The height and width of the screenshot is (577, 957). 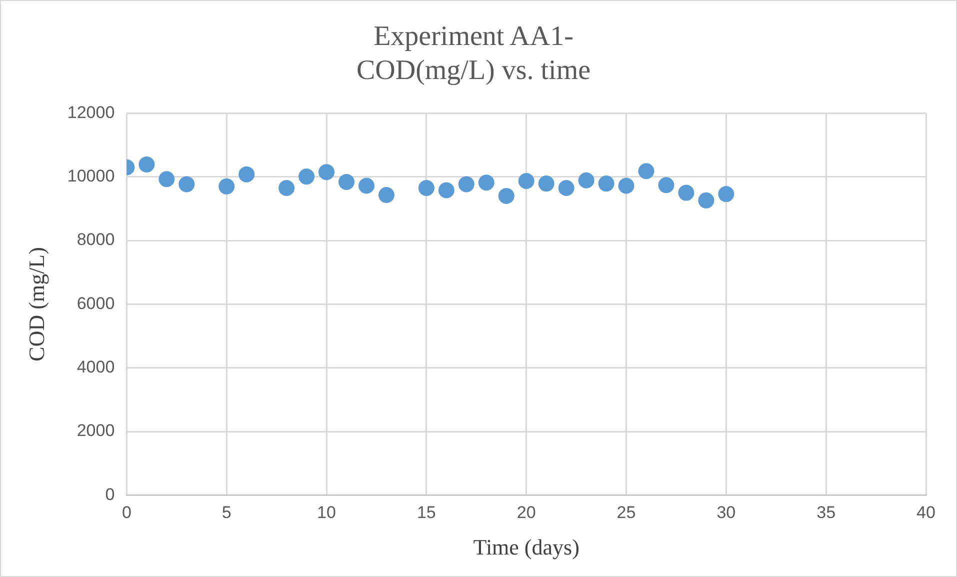 I want to click on y-tick-label: 0, so click(x=110, y=494).